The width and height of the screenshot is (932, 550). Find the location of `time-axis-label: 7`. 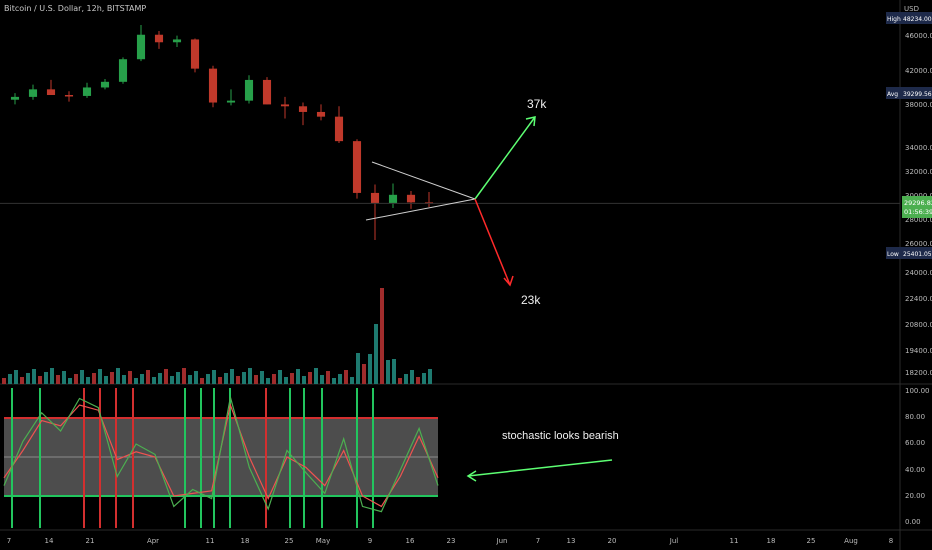

time-axis-label: 7 is located at coordinates (9, 541).